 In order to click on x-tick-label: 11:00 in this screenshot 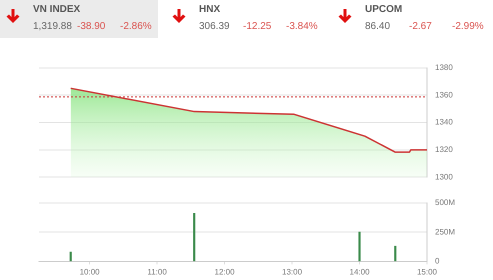, I will do `click(157, 271)`.